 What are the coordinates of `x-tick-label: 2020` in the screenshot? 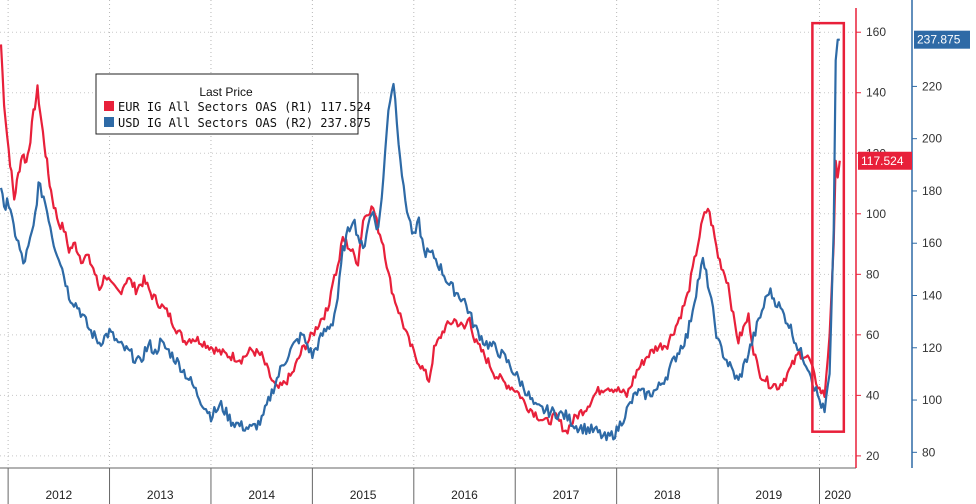 It's located at (837, 495).